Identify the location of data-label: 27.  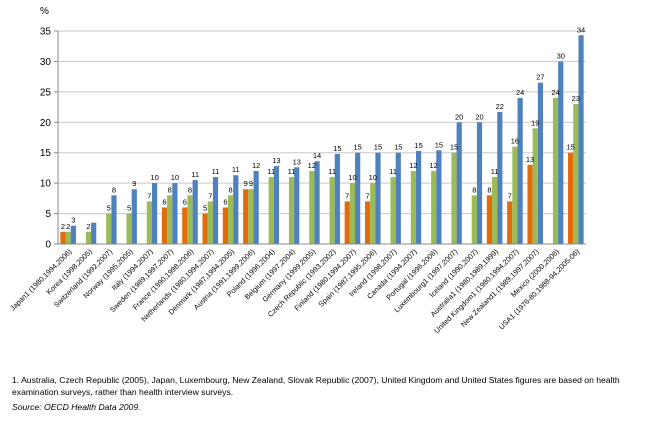
(540, 77).